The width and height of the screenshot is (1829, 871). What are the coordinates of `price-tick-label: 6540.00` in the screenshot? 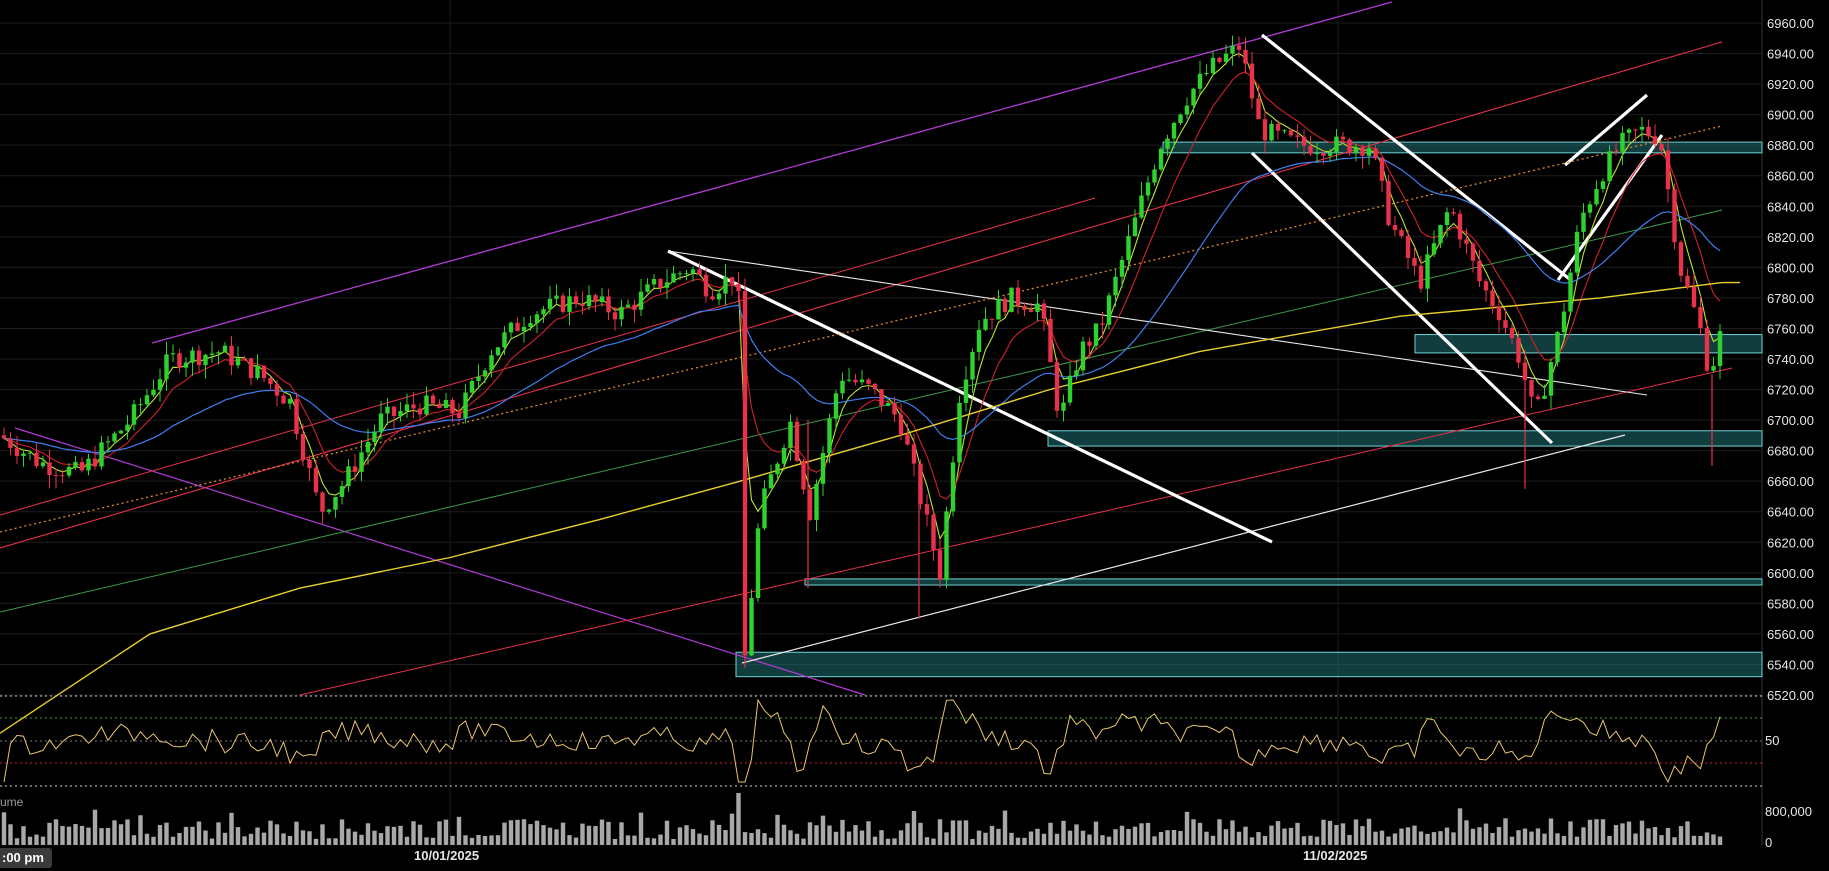 It's located at (1790, 664).